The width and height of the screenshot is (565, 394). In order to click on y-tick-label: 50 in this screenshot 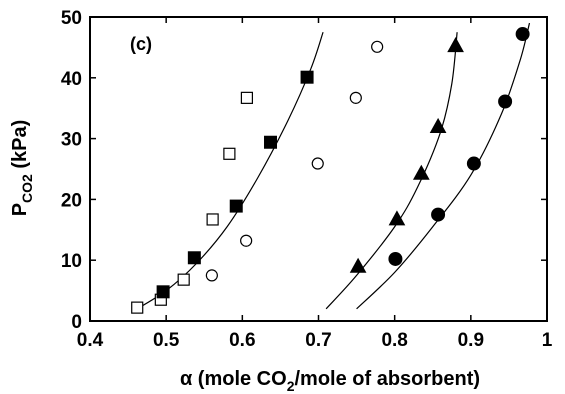, I will do `click(71, 18)`.